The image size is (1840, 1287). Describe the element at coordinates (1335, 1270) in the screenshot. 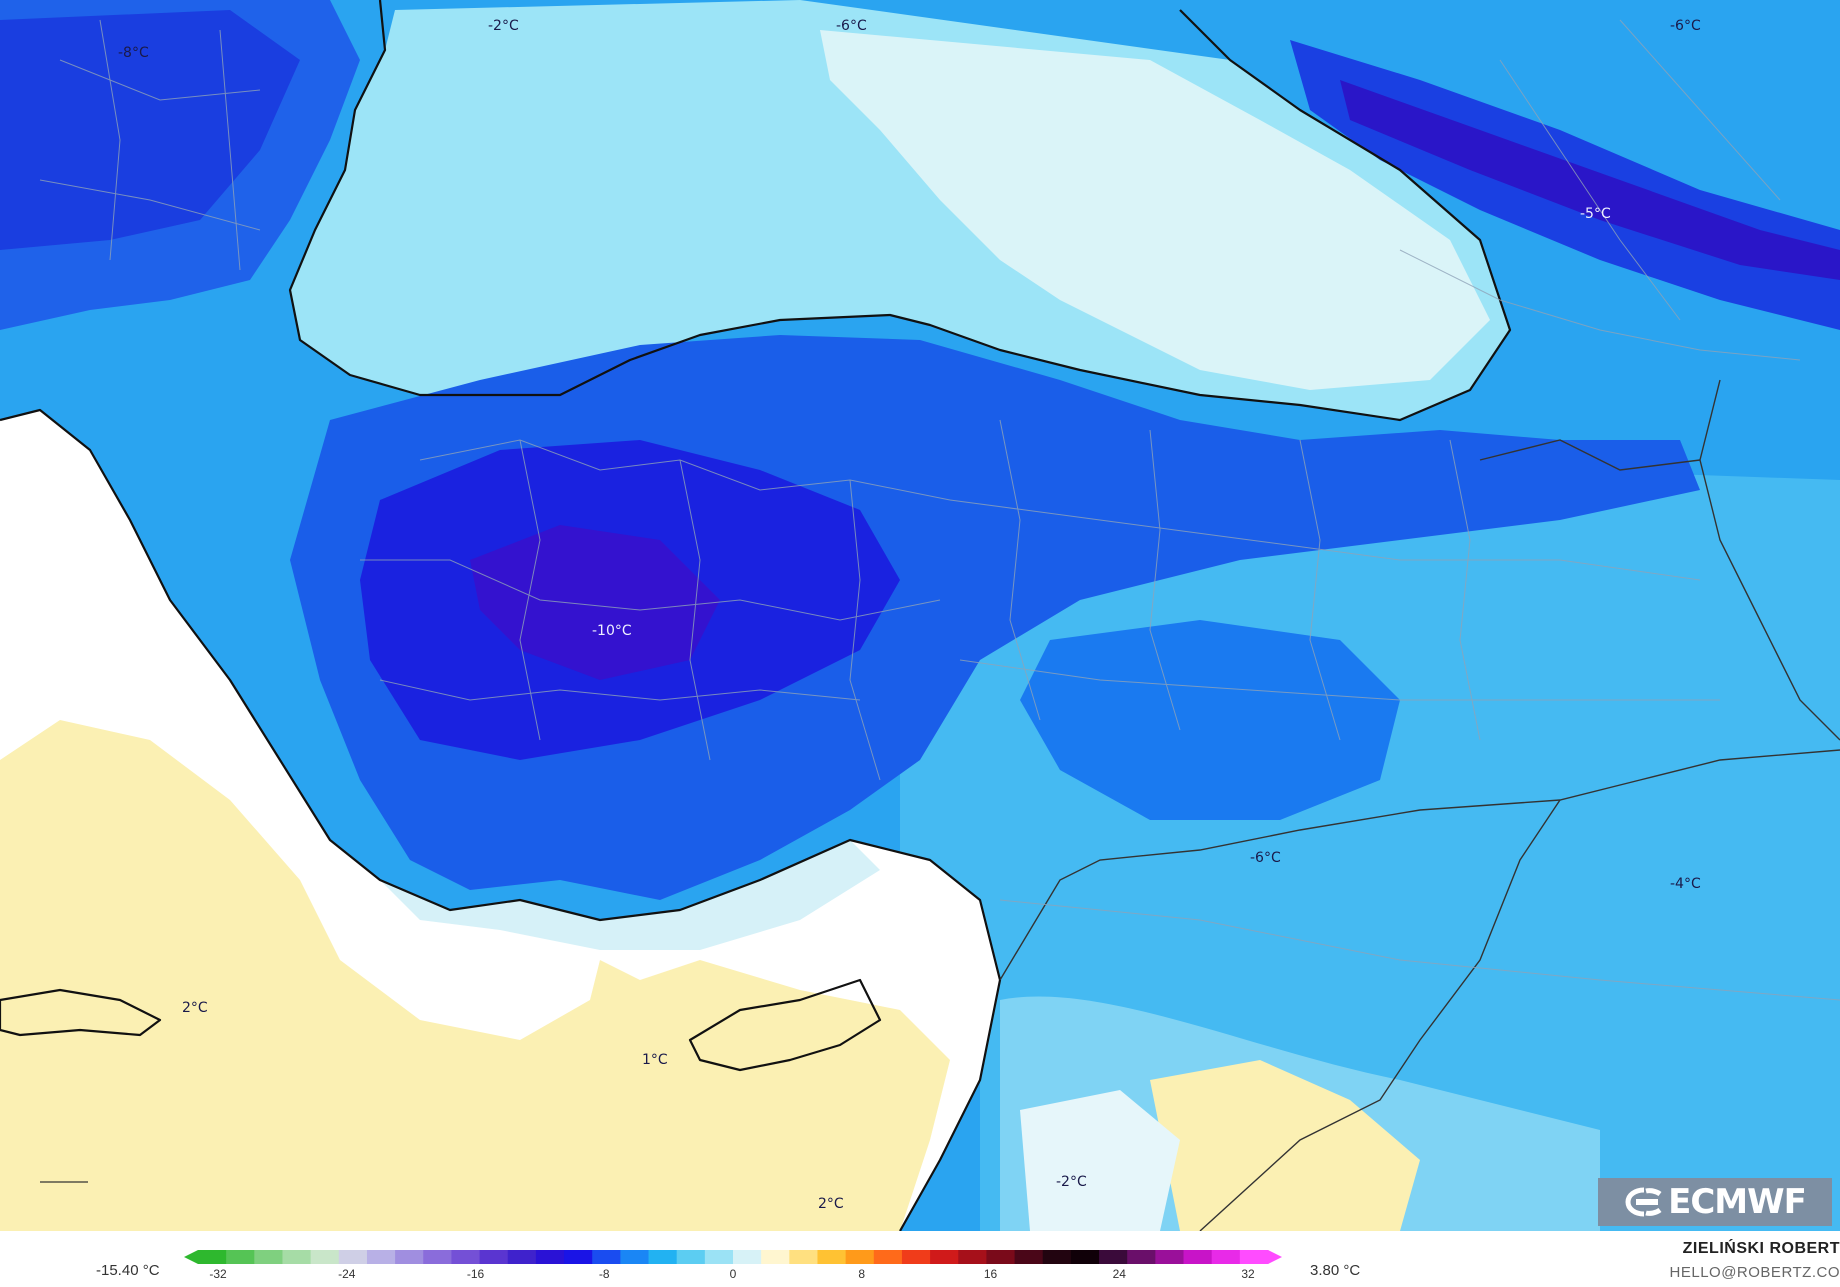

I see `legend-max-value: 3.80 °C` at that location.